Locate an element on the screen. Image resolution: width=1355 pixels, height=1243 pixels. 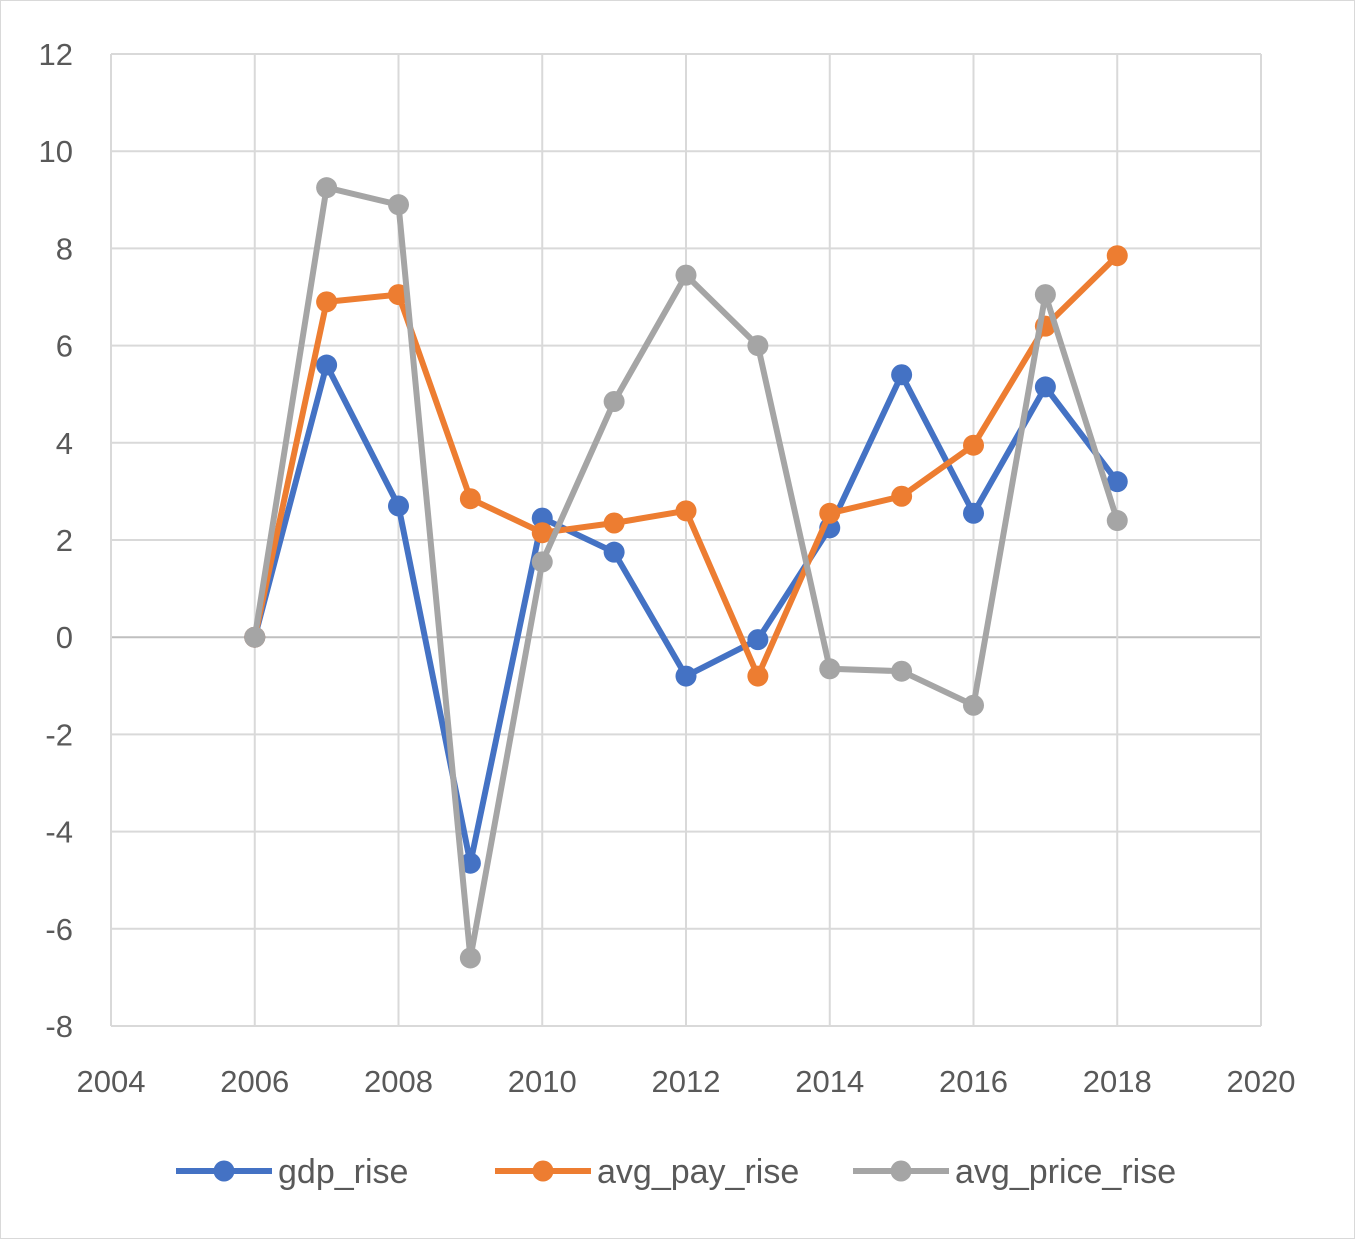
x-tick-label: 2020 is located at coordinates (1261, 1081).